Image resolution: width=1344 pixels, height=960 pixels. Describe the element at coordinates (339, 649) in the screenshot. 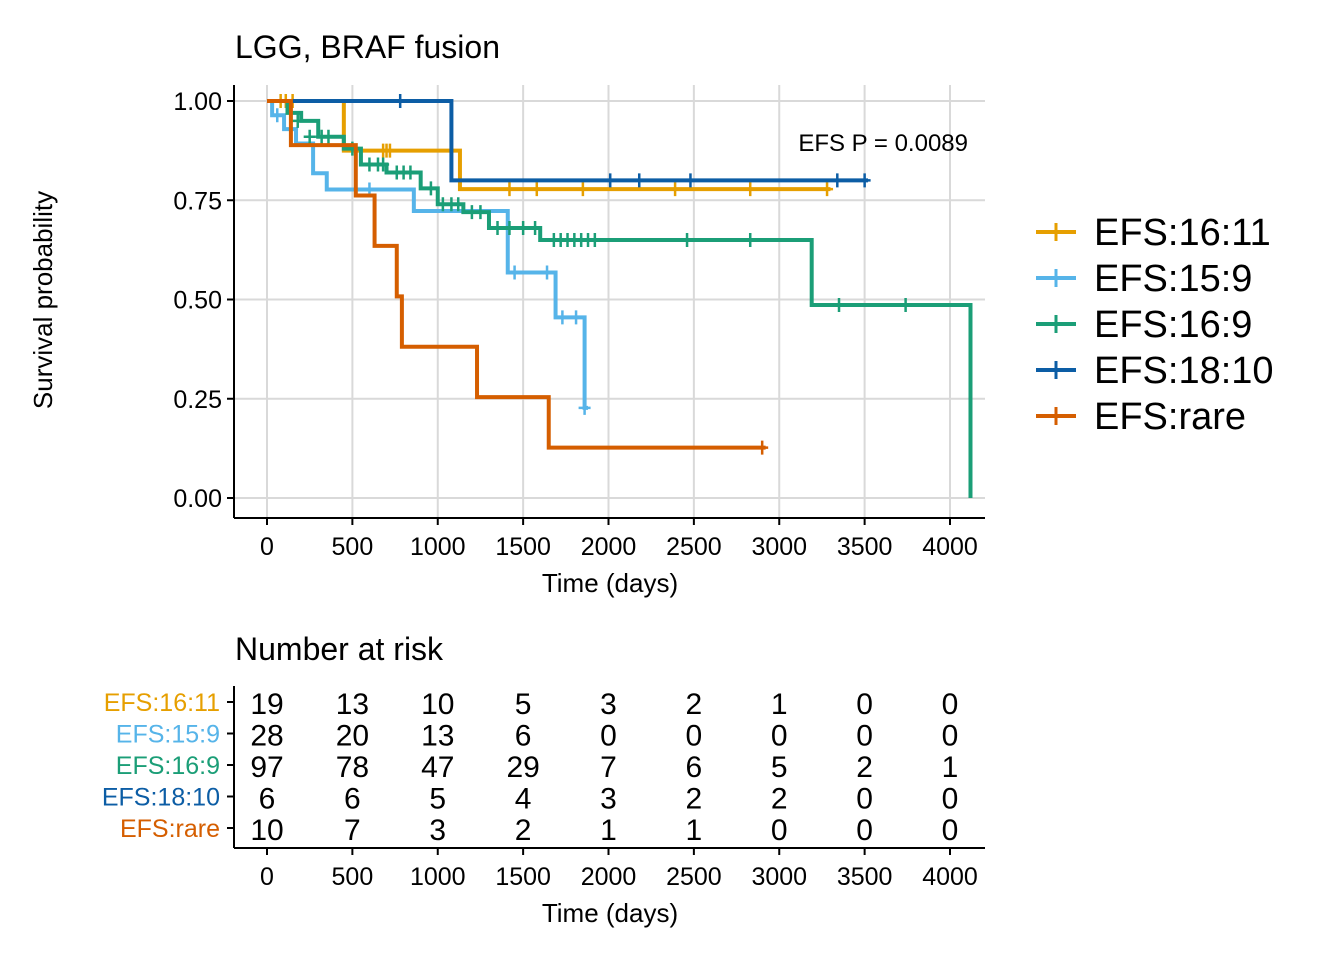

I see `risk-table-title: Number at risk` at that location.